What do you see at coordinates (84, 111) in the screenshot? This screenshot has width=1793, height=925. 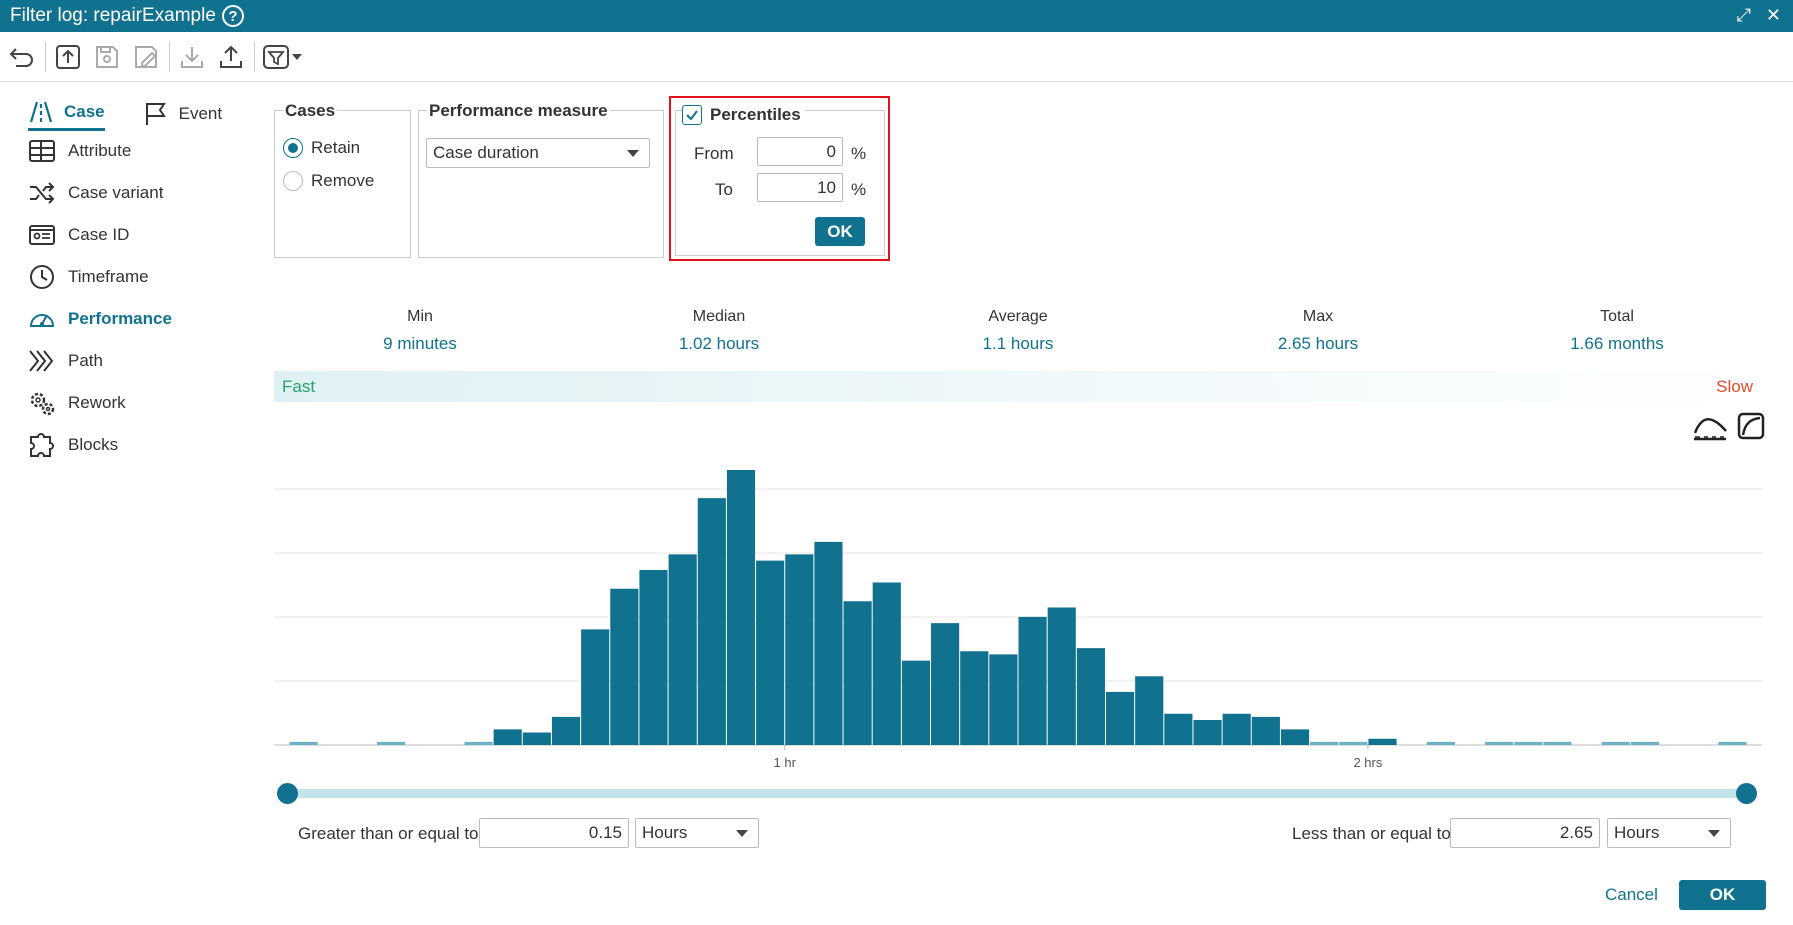 I see `tab-case-label: Case` at bounding box center [84, 111].